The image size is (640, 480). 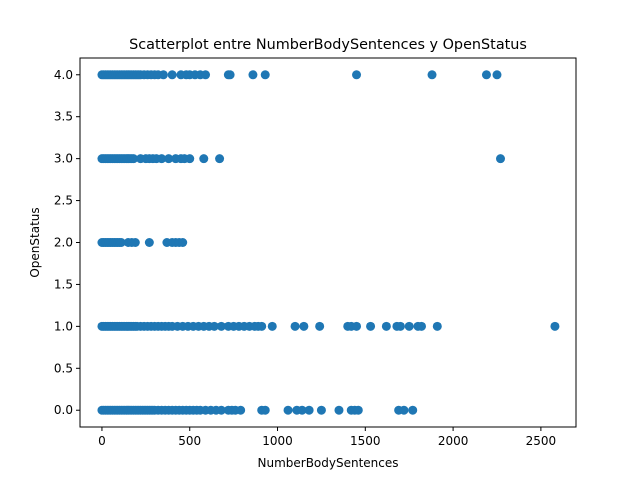 I want to click on y-tick-label: 2.0, so click(x=63, y=243).